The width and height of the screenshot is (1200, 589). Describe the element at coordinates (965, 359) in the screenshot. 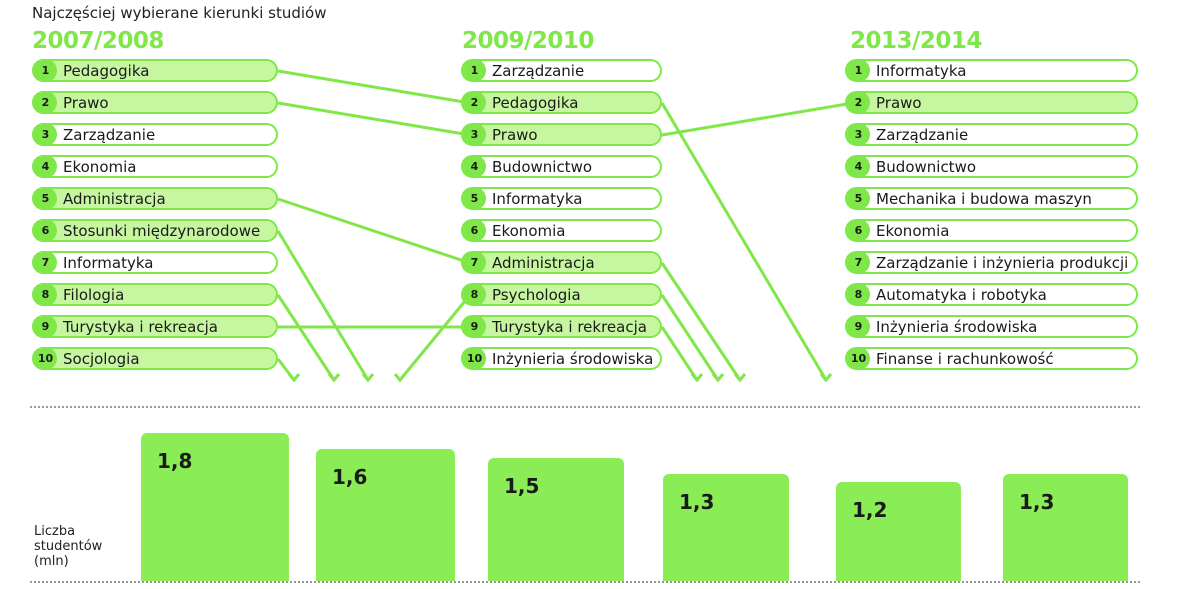

I see `rank-label: Finanse i rachunkowość` at that location.